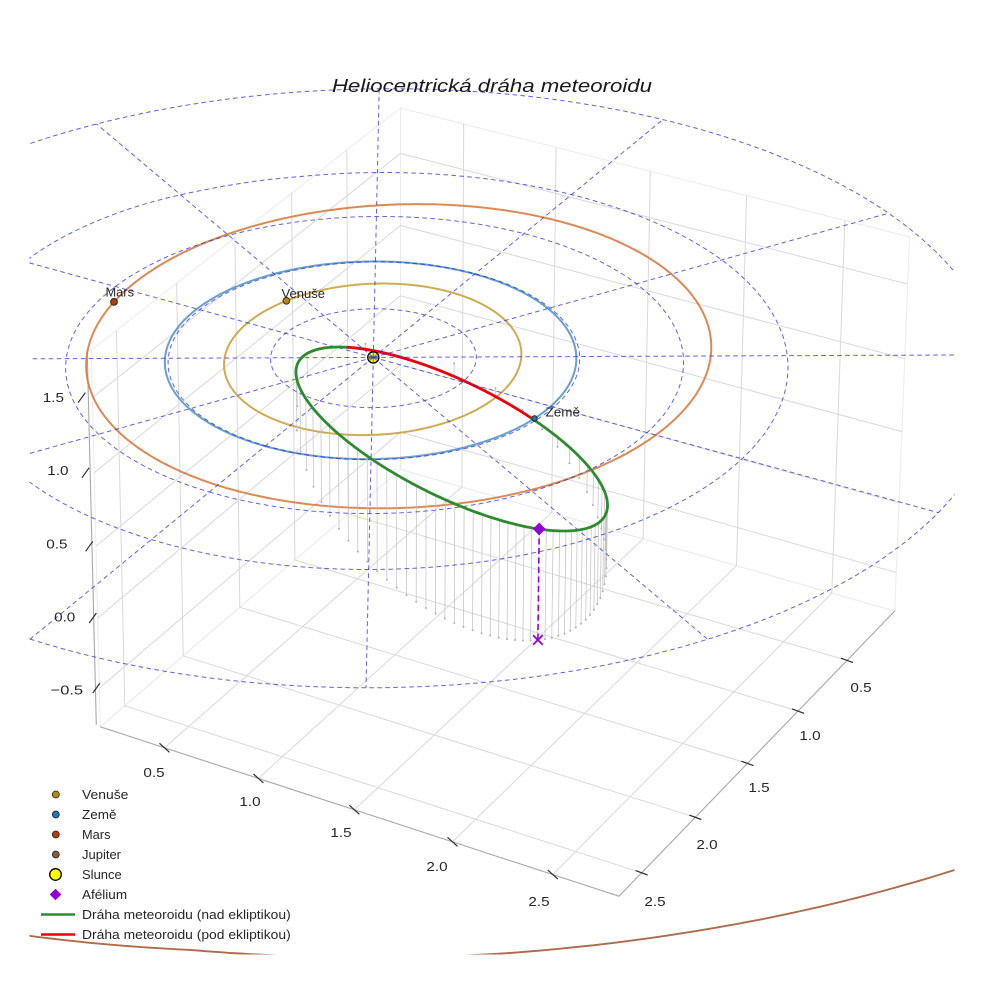  I want to click on svg-text: Afélium, so click(104, 894).